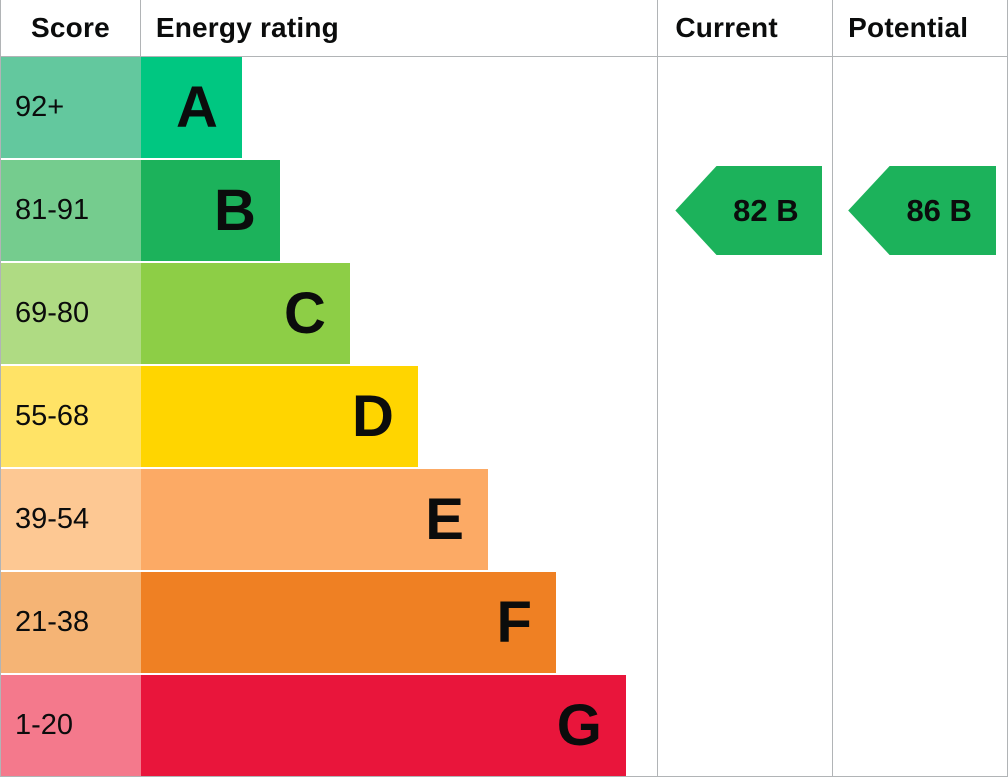 The height and width of the screenshot is (777, 1008). What do you see at coordinates (234, 210) in the screenshot?
I see `grade-letter: B` at bounding box center [234, 210].